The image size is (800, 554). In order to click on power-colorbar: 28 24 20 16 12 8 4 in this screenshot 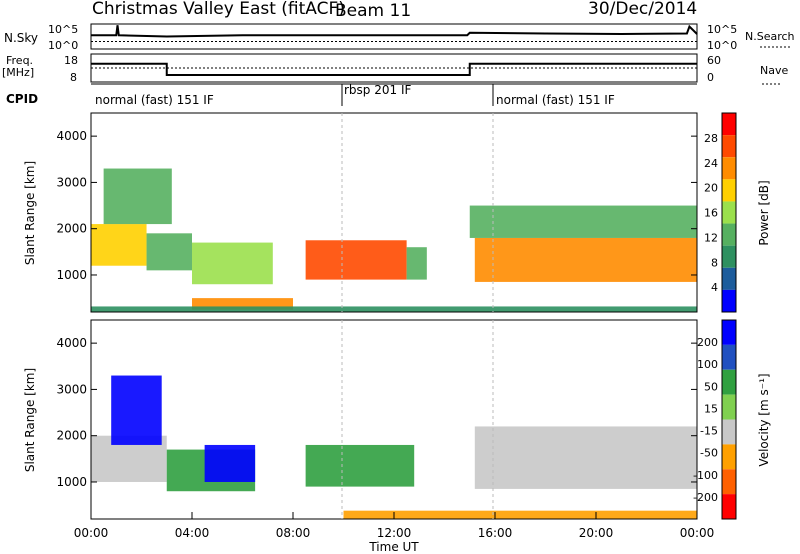, I will do `click(720, 212)`.